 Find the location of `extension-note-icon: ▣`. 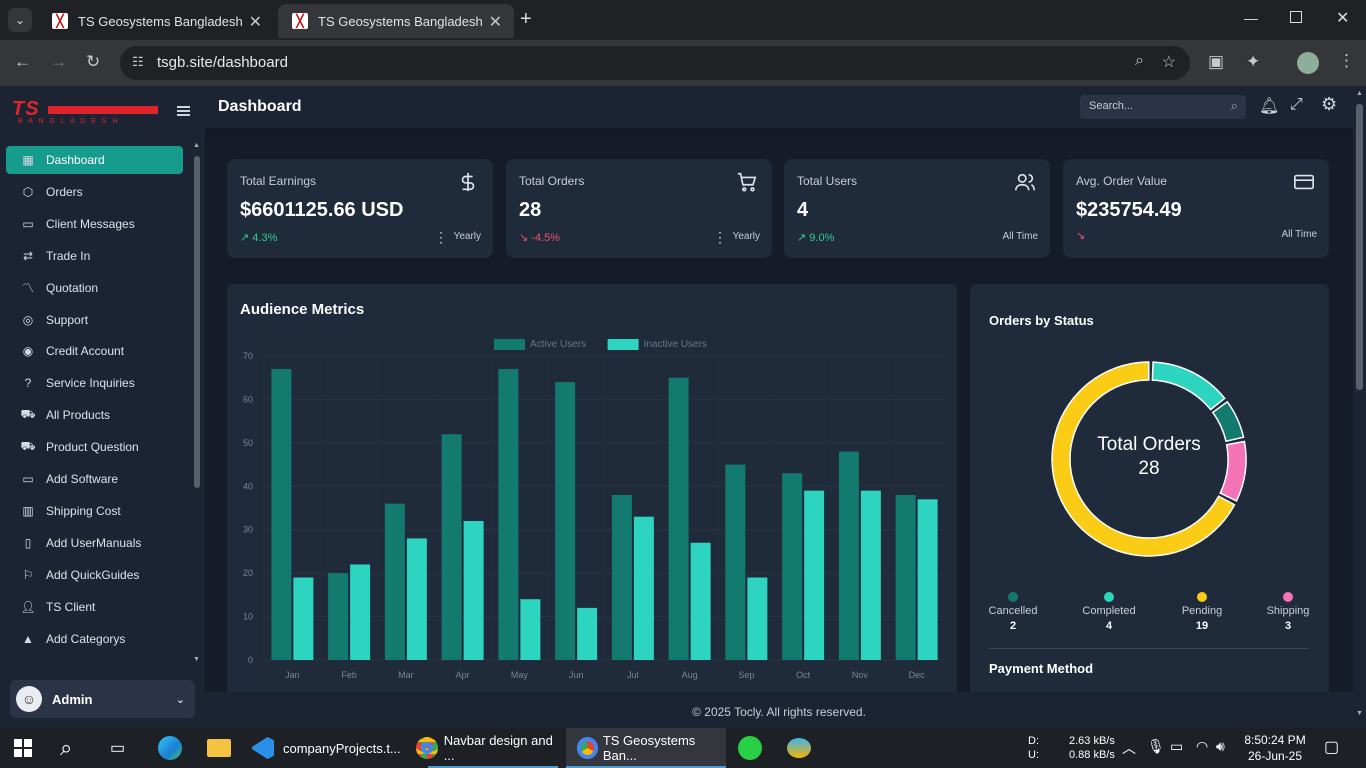

extension-note-icon: ▣ is located at coordinates (1216, 61).